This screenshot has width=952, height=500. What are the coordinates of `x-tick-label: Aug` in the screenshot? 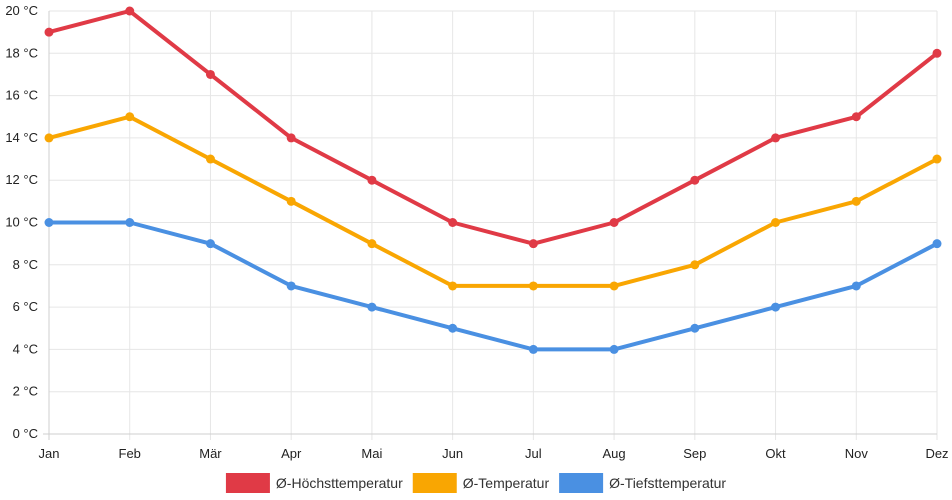 It's located at (614, 453).